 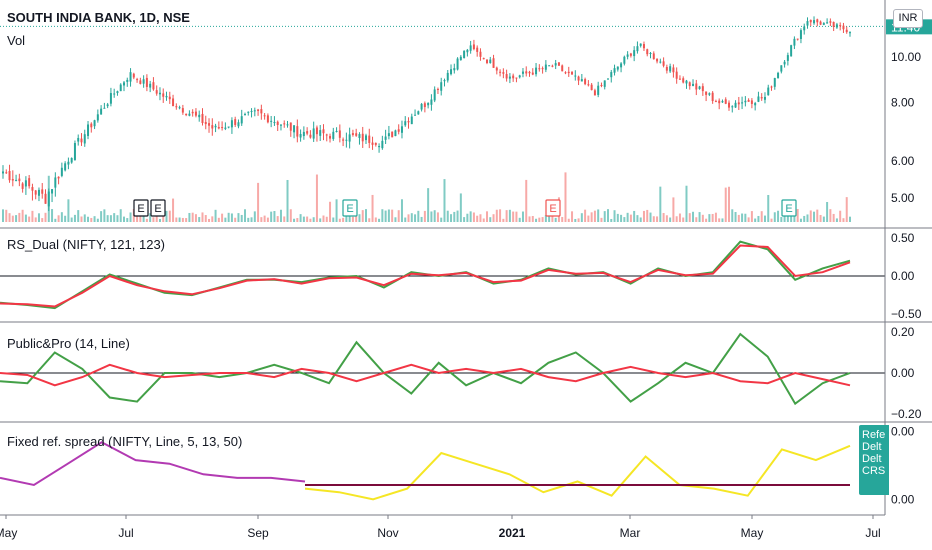 I want to click on x-tick-label: 2021, so click(x=512, y=533).